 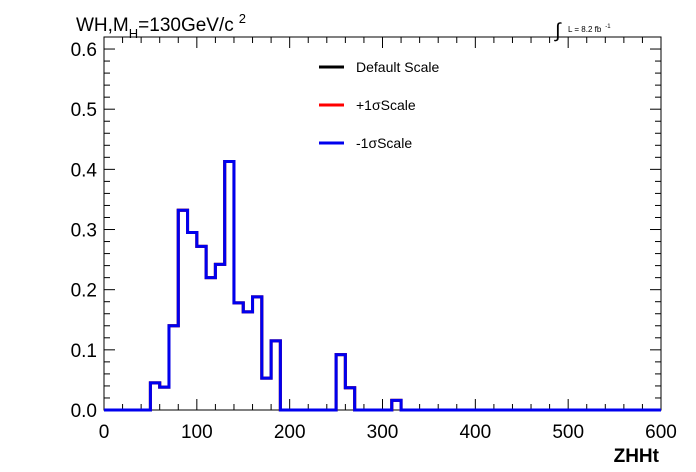 I want to click on legend: Default Scale +1σScale -1σScale, so click(x=379, y=105).